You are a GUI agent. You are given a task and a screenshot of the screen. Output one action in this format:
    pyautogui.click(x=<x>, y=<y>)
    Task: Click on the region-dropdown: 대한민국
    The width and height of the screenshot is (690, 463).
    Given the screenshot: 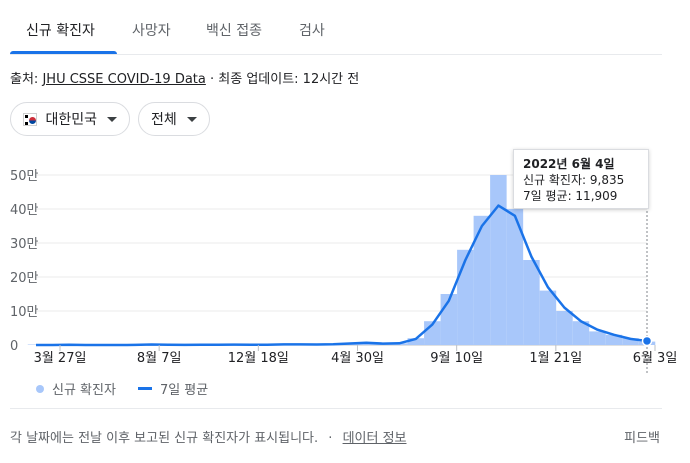 What is the action you would take?
    pyautogui.click(x=70, y=119)
    